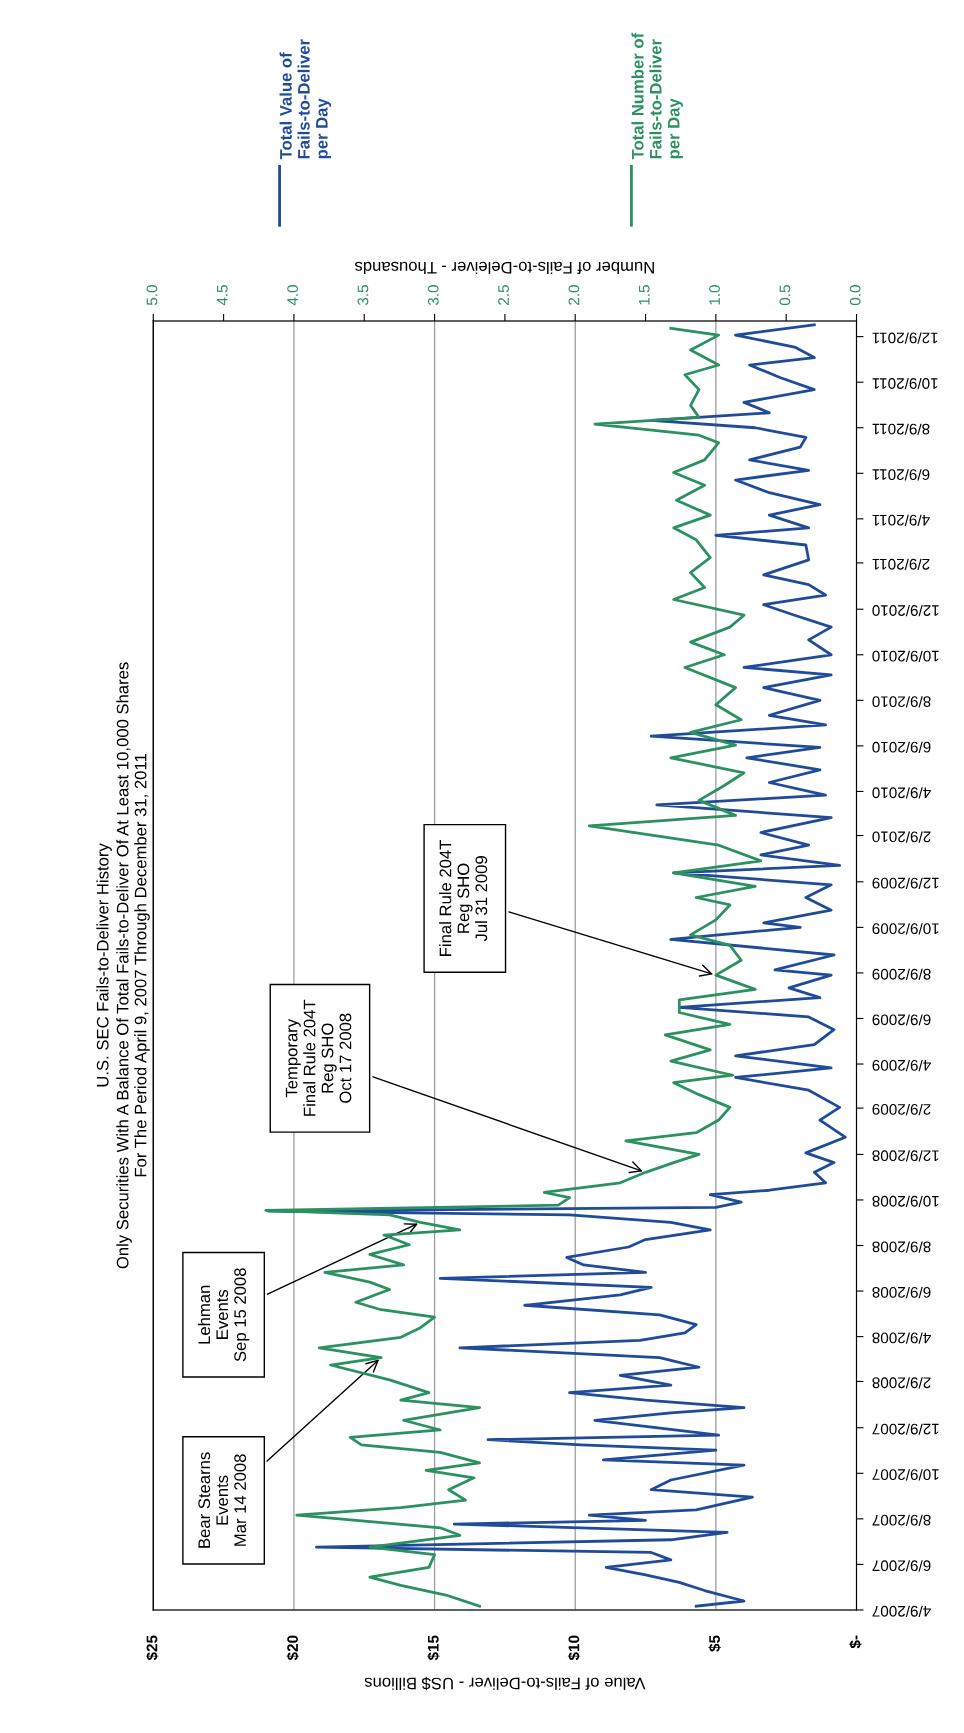 The image size is (964, 1733). I want to click on y-tick-label: 12/9/2011, so click(905, 338).